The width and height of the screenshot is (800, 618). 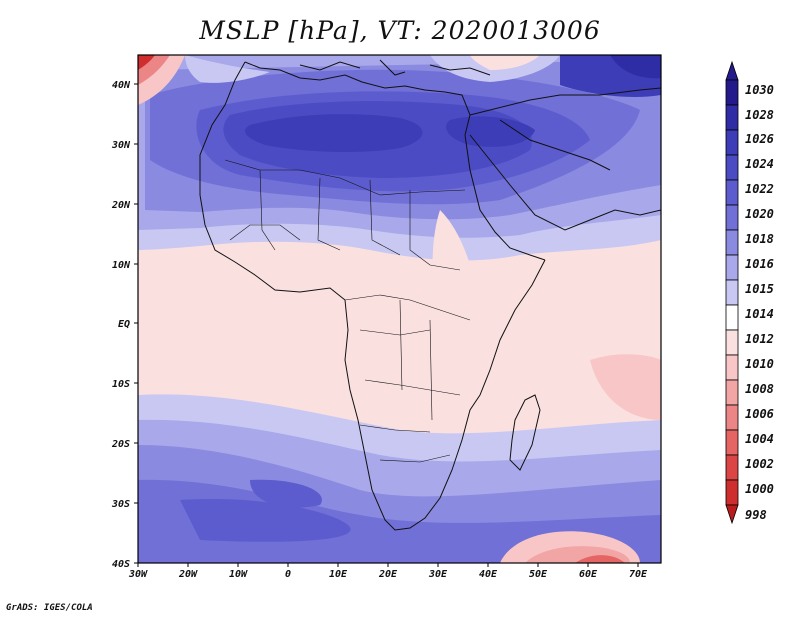 What do you see at coordinates (759, 489) in the screenshot?
I see `colorbar-label: 1000` at bounding box center [759, 489].